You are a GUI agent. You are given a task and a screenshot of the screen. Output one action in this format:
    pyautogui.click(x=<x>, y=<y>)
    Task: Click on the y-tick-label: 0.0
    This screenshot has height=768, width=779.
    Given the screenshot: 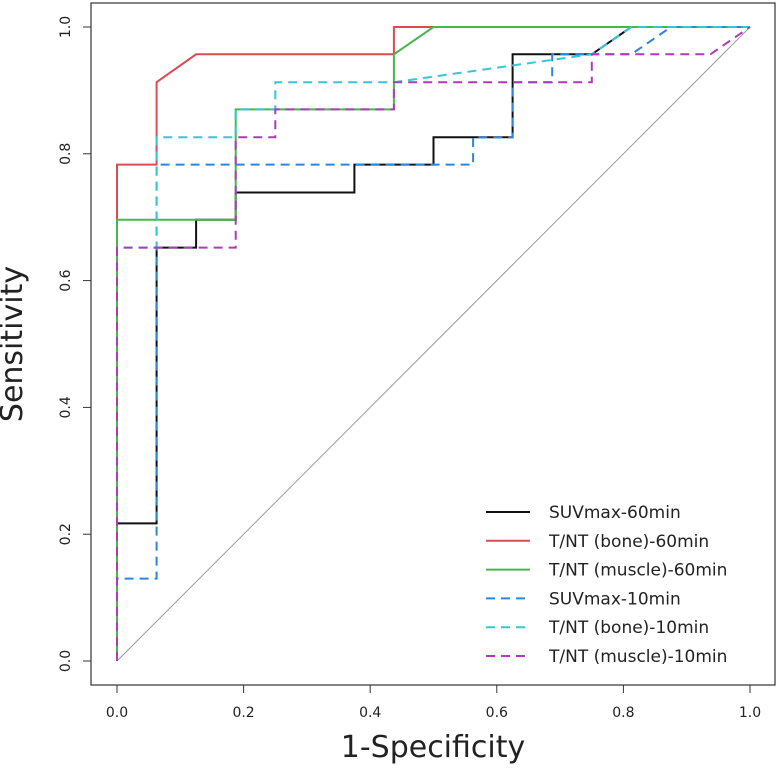 What is the action you would take?
    pyautogui.click(x=66, y=661)
    